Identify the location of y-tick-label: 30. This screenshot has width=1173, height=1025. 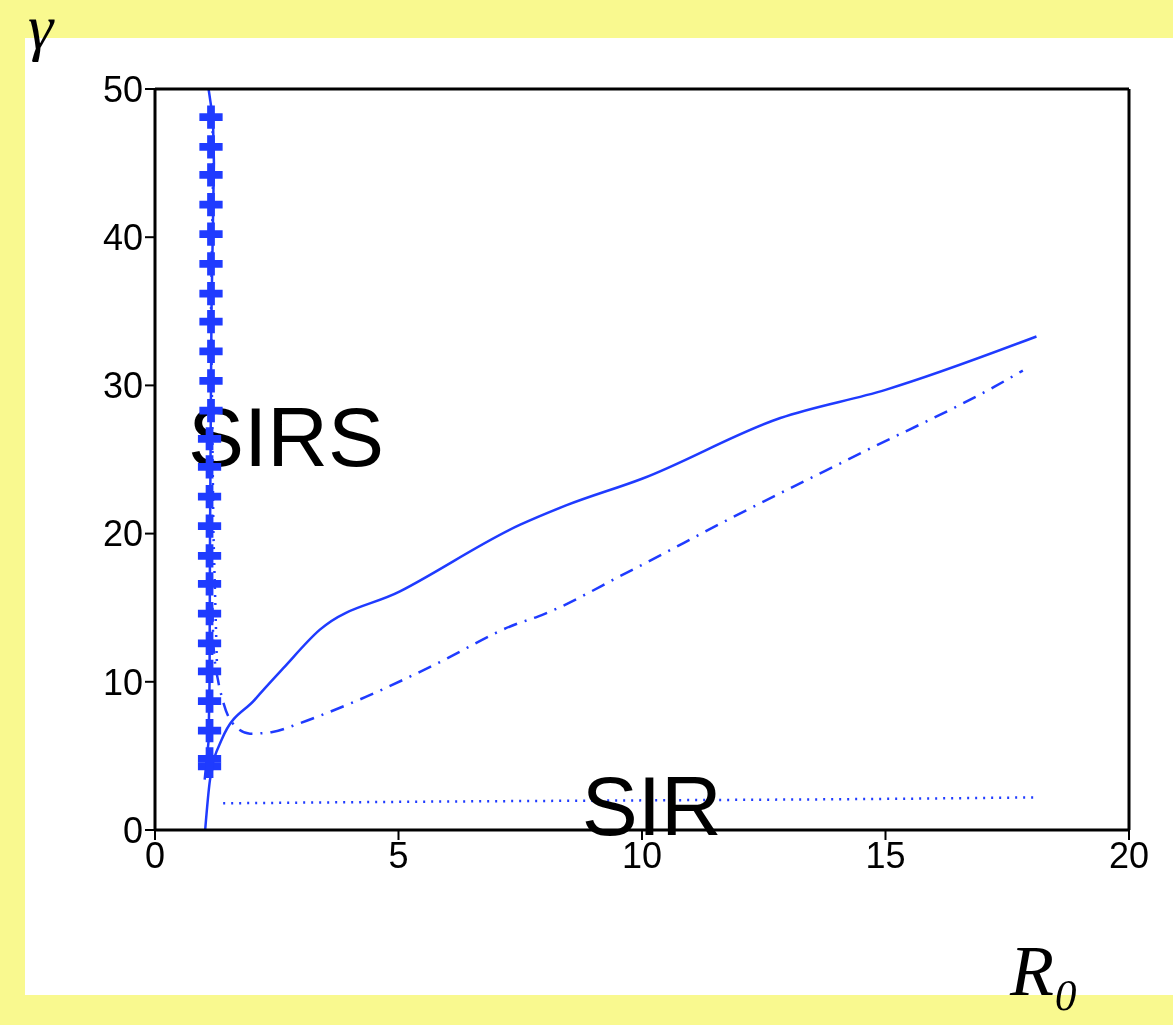
(122, 386).